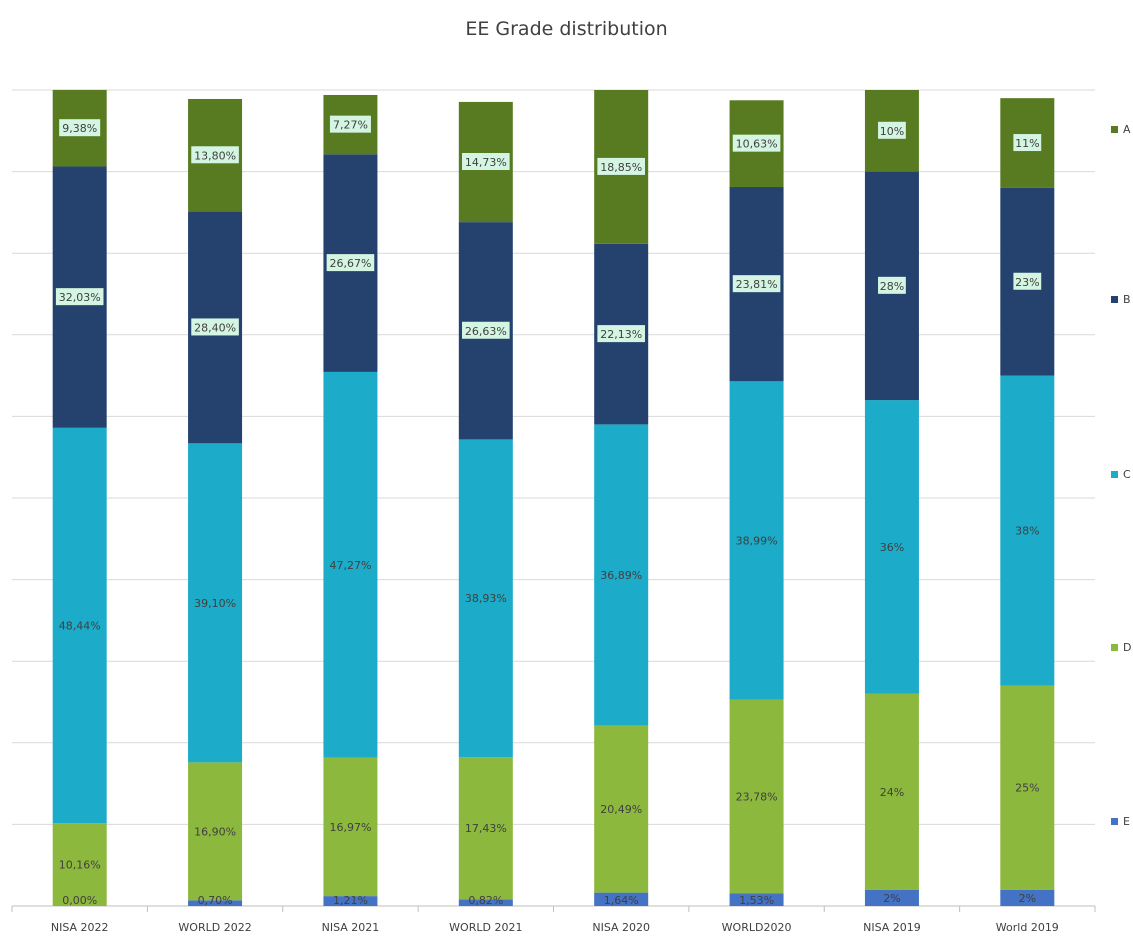 This screenshot has width=1133, height=936. What do you see at coordinates (757, 927) in the screenshot?
I see `category-label: WORLD2020` at bounding box center [757, 927].